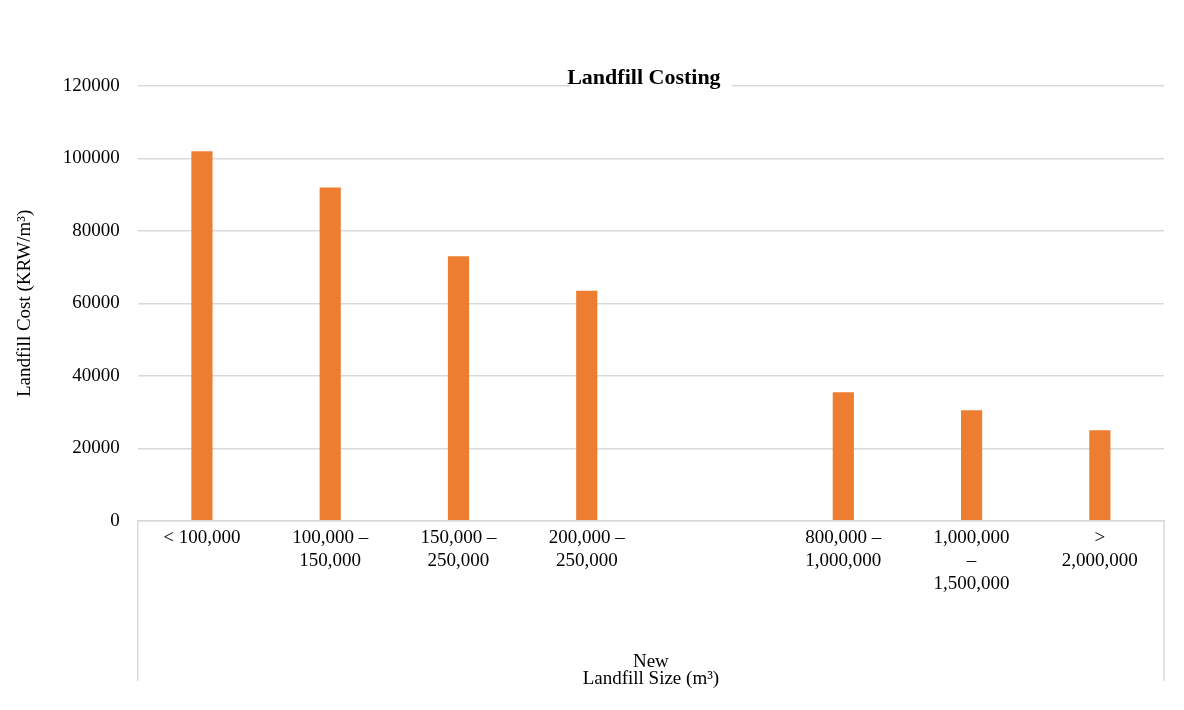  Describe the element at coordinates (843, 548) in the screenshot. I see `x-tick-label: 800,000 – 1,000,000` at that location.